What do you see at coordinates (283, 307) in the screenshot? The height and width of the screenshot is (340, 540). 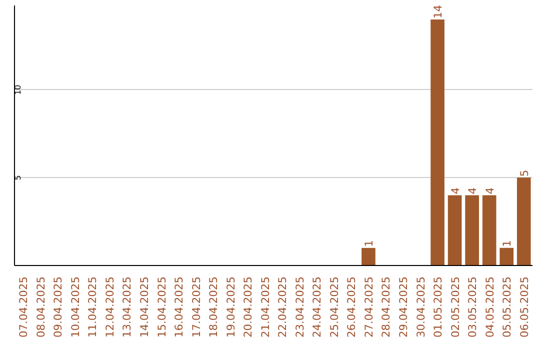 I see `x-tick-label: 22.04.2025` at bounding box center [283, 307].